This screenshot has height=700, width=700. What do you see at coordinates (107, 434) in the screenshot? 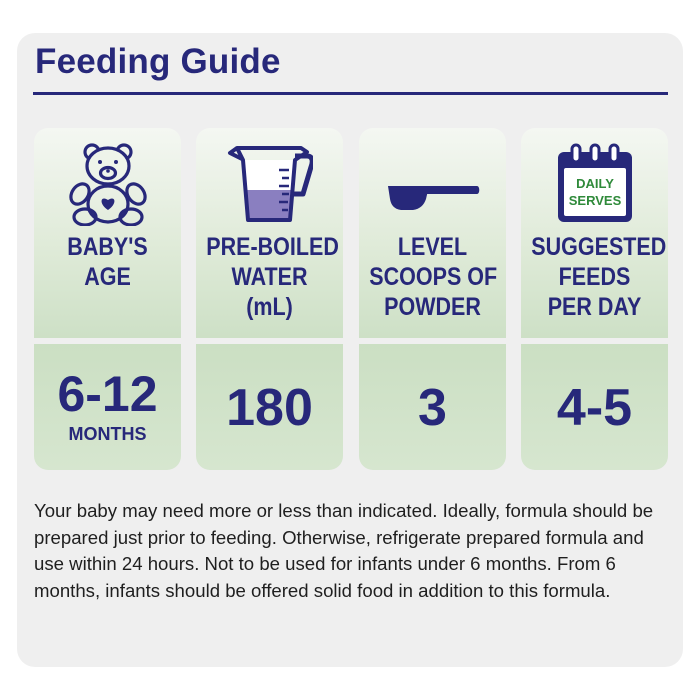
I see `age-unit: MONTHS` at bounding box center [107, 434].